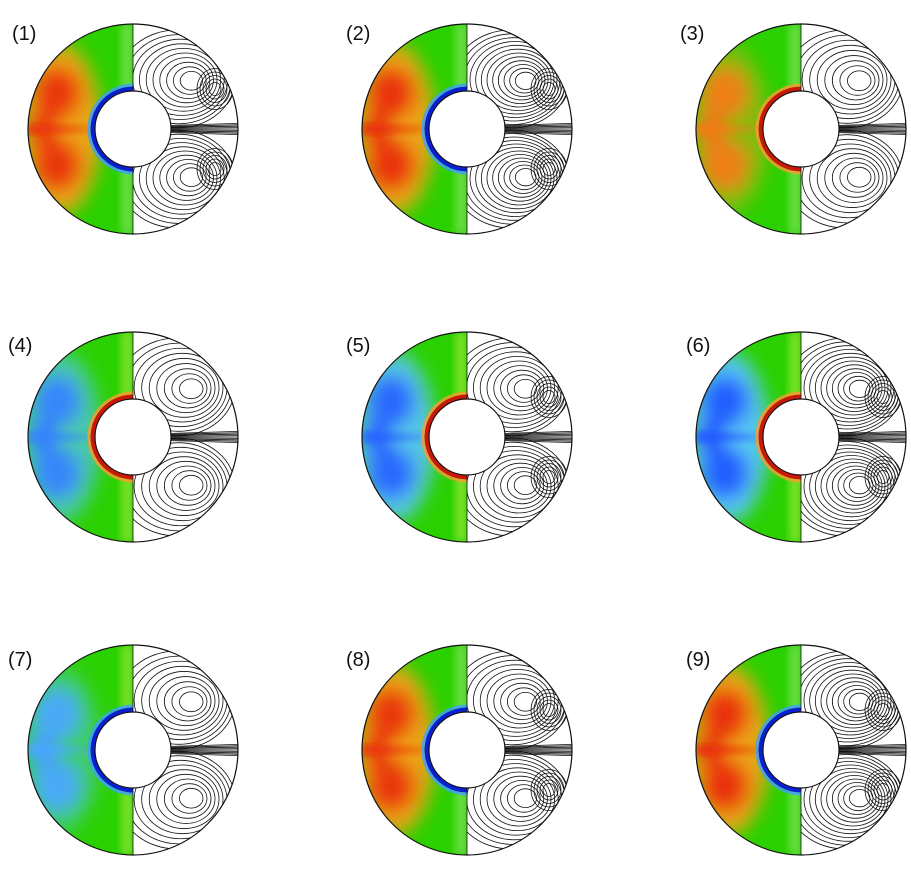 The height and width of the screenshot is (870, 911). Describe the element at coordinates (692, 34) in the screenshot. I see `panel-label: (3)` at that location.